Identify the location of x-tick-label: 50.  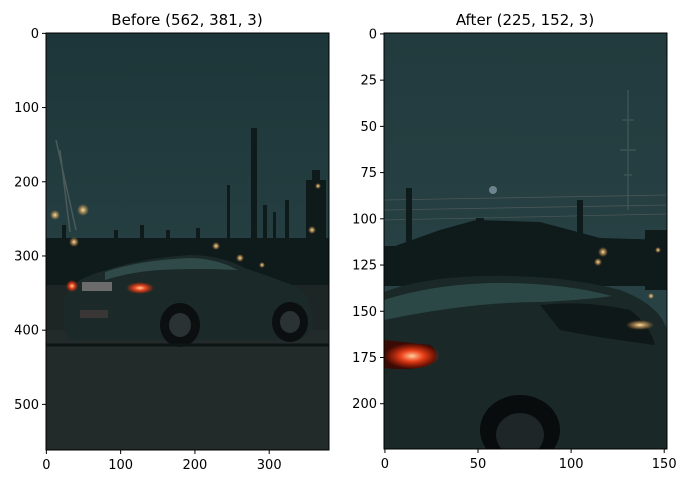
(478, 464).